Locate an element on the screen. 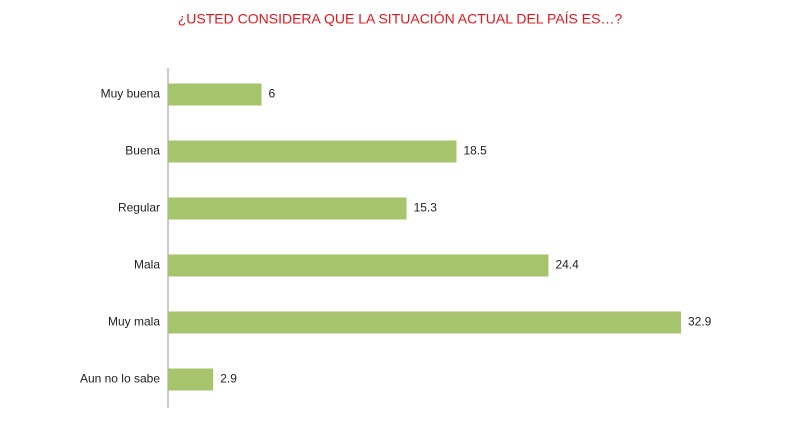 The width and height of the screenshot is (800, 444). category-label: Mala is located at coordinates (147, 265).